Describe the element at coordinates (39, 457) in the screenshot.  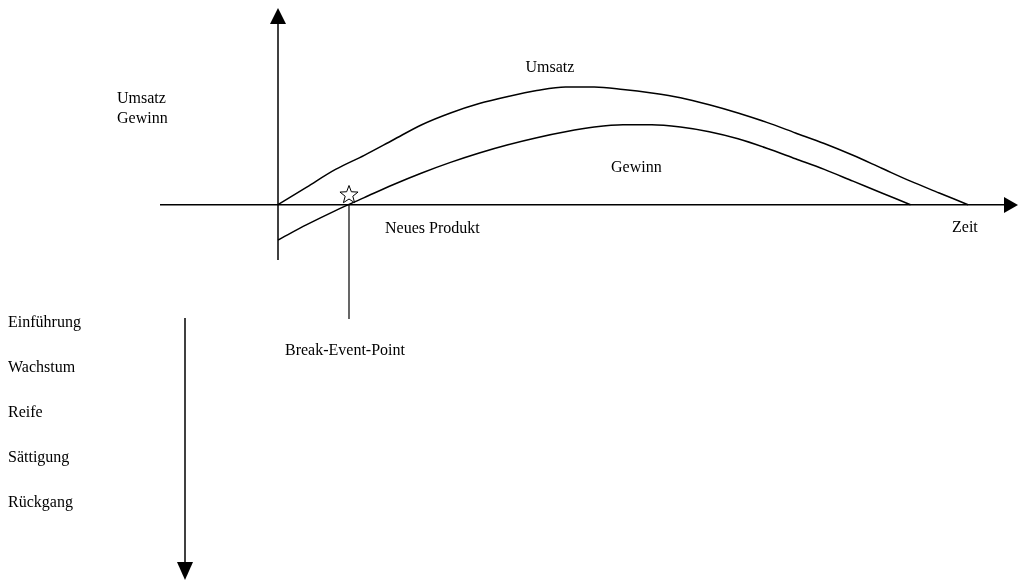
I see `text: Sättigung` at that location.